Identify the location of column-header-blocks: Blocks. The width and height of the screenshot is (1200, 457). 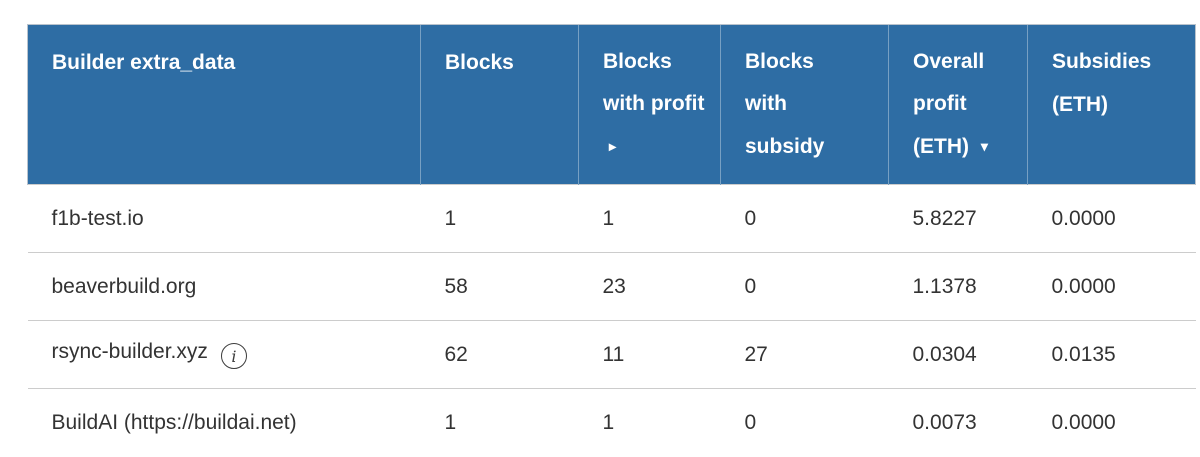
(499, 104).